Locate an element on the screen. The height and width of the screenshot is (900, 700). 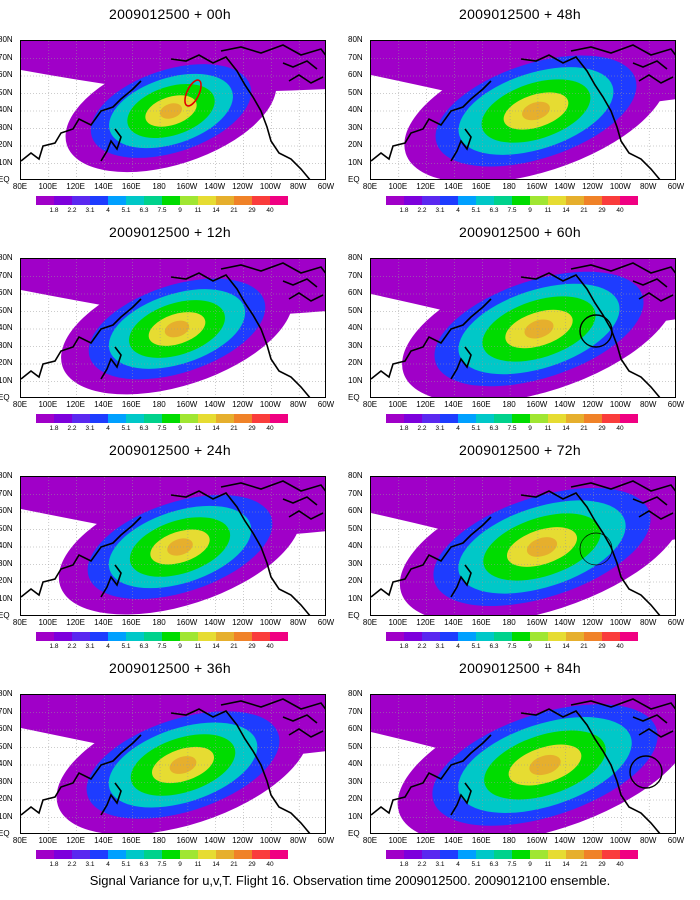
lon-tick-label: 100E is located at coordinates (398, 404).